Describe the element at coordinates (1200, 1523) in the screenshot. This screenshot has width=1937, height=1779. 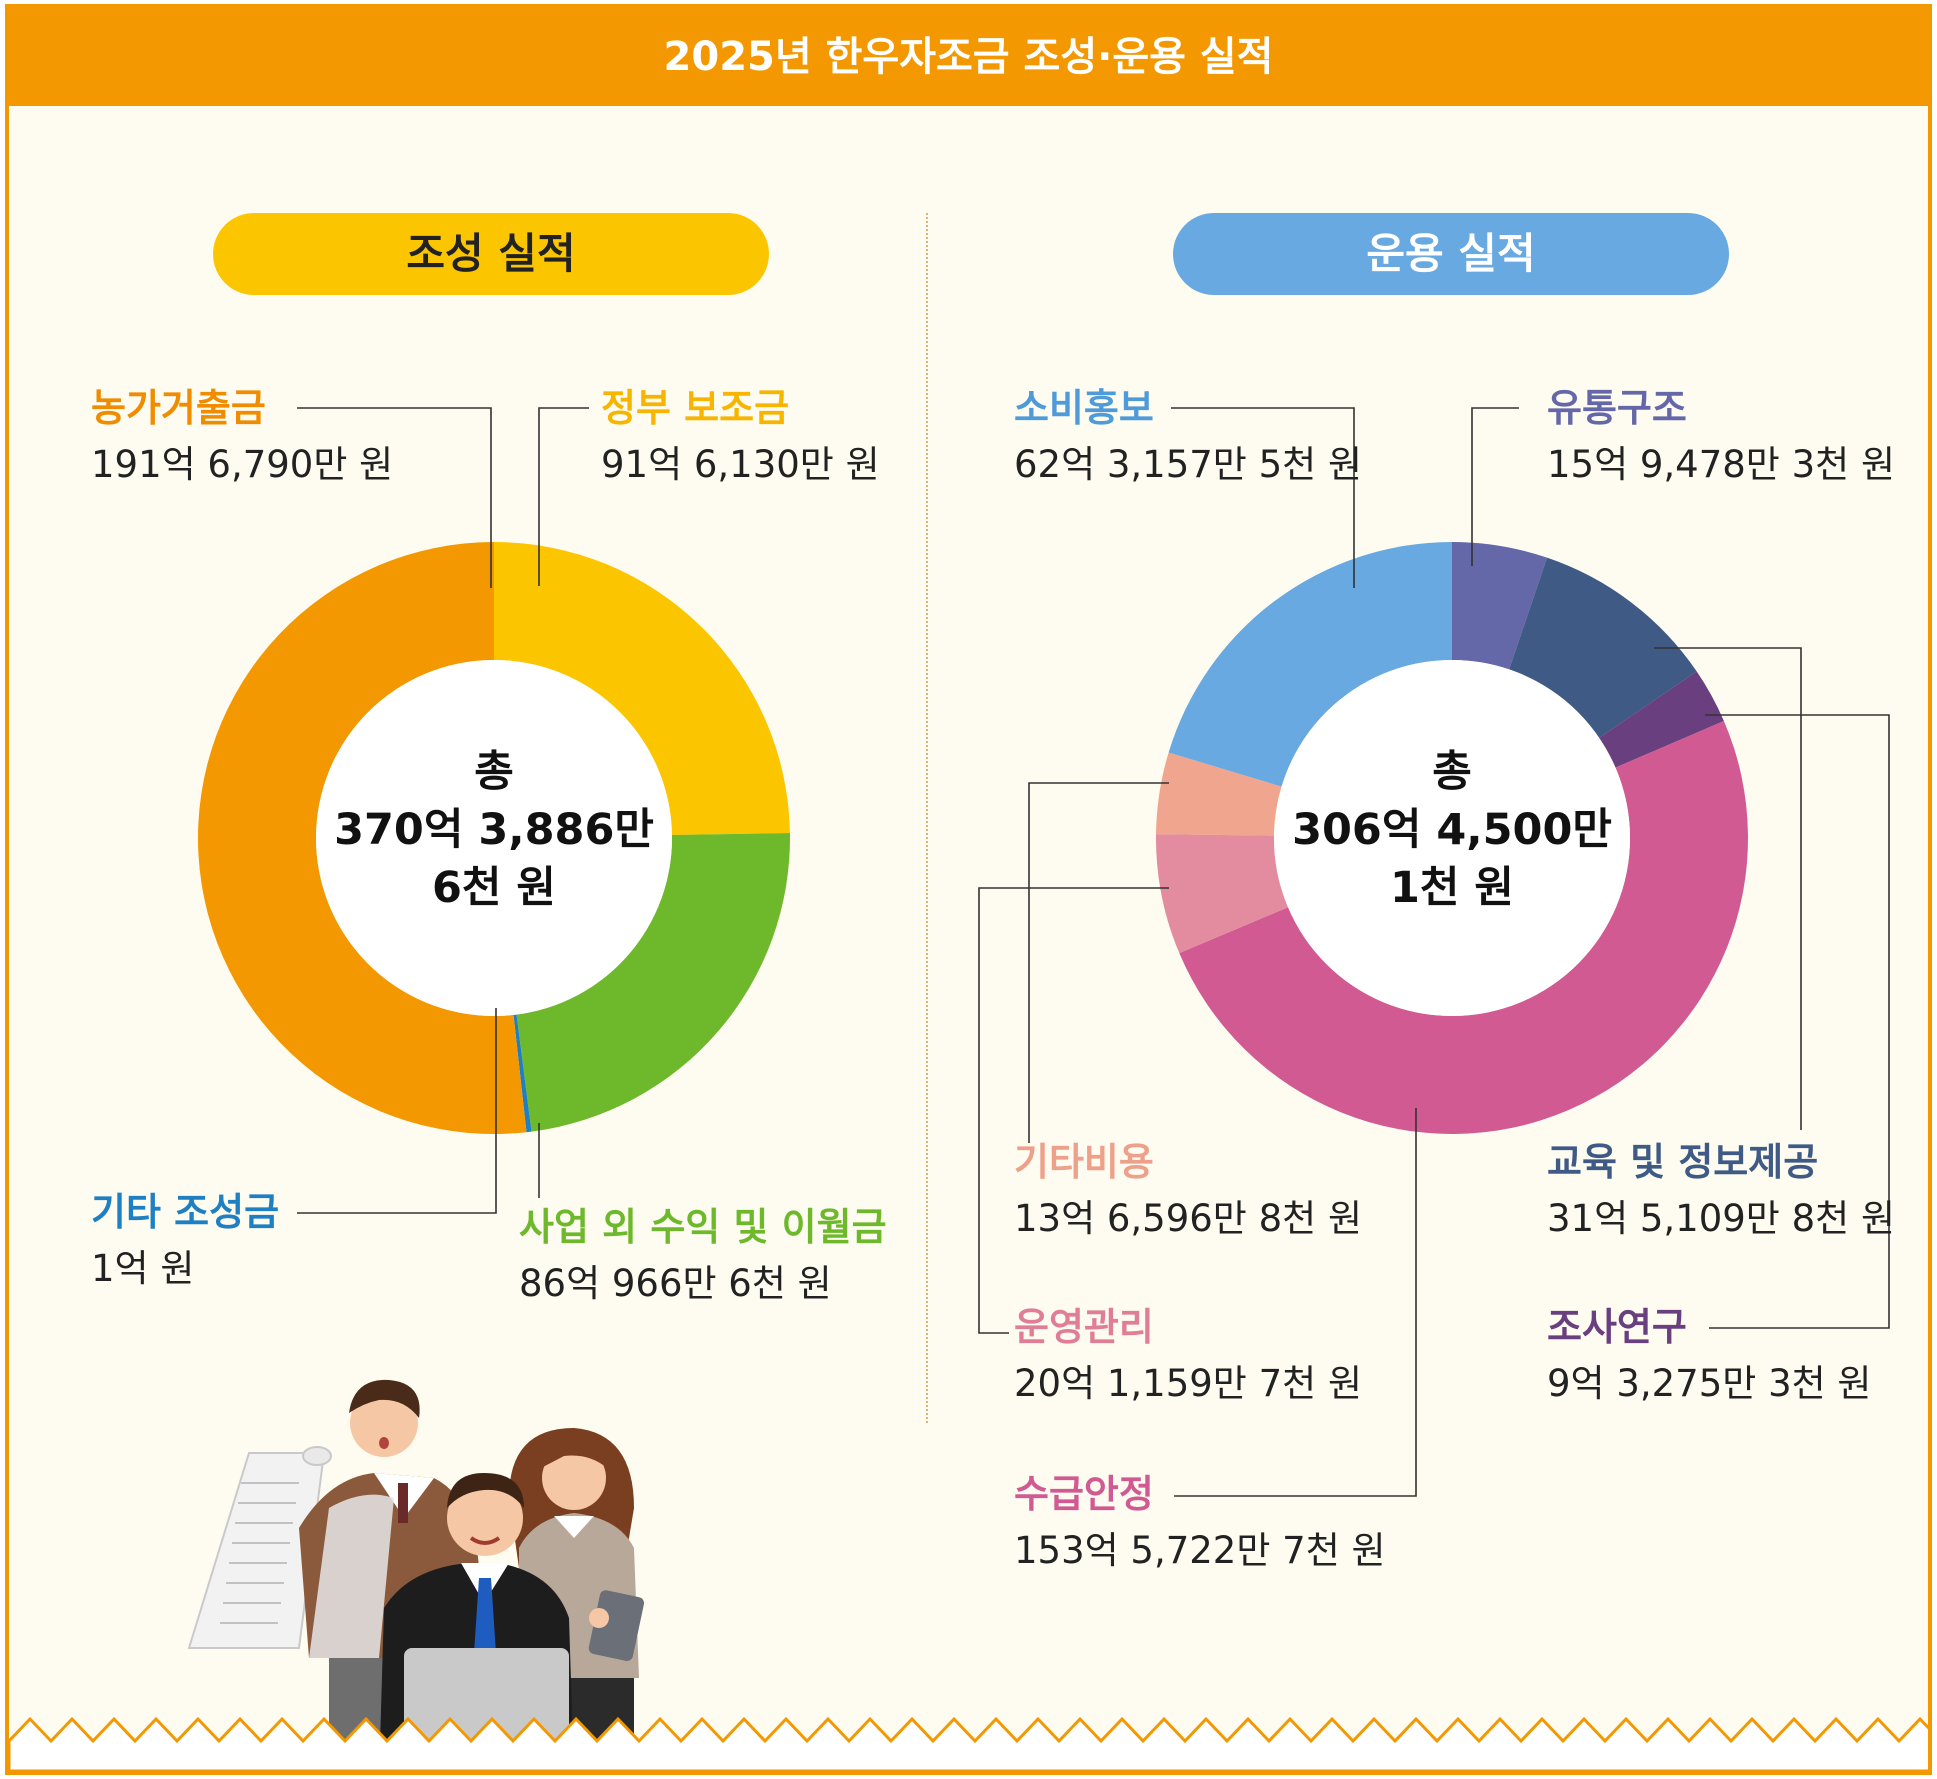
I see `label-supply-stabilization: 수급안정 153억 5,722만 7천 원` at that location.